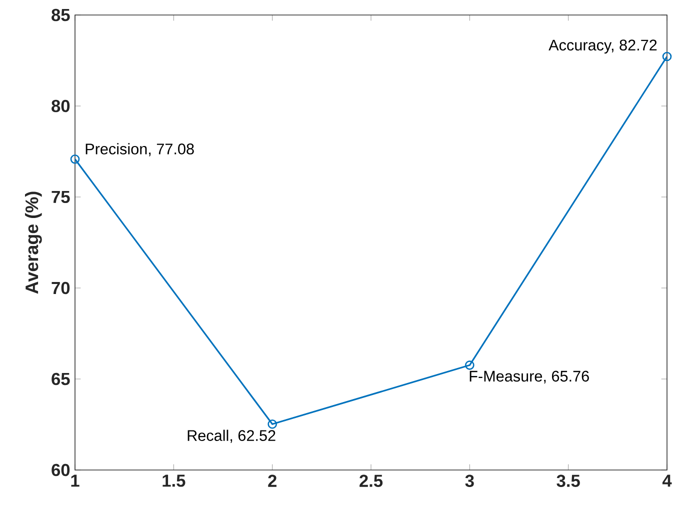 The width and height of the screenshot is (681, 512). What do you see at coordinates (75, 480) in the screenshot?
I see `x-tick-label: 1` at bounding box center [75, 480].